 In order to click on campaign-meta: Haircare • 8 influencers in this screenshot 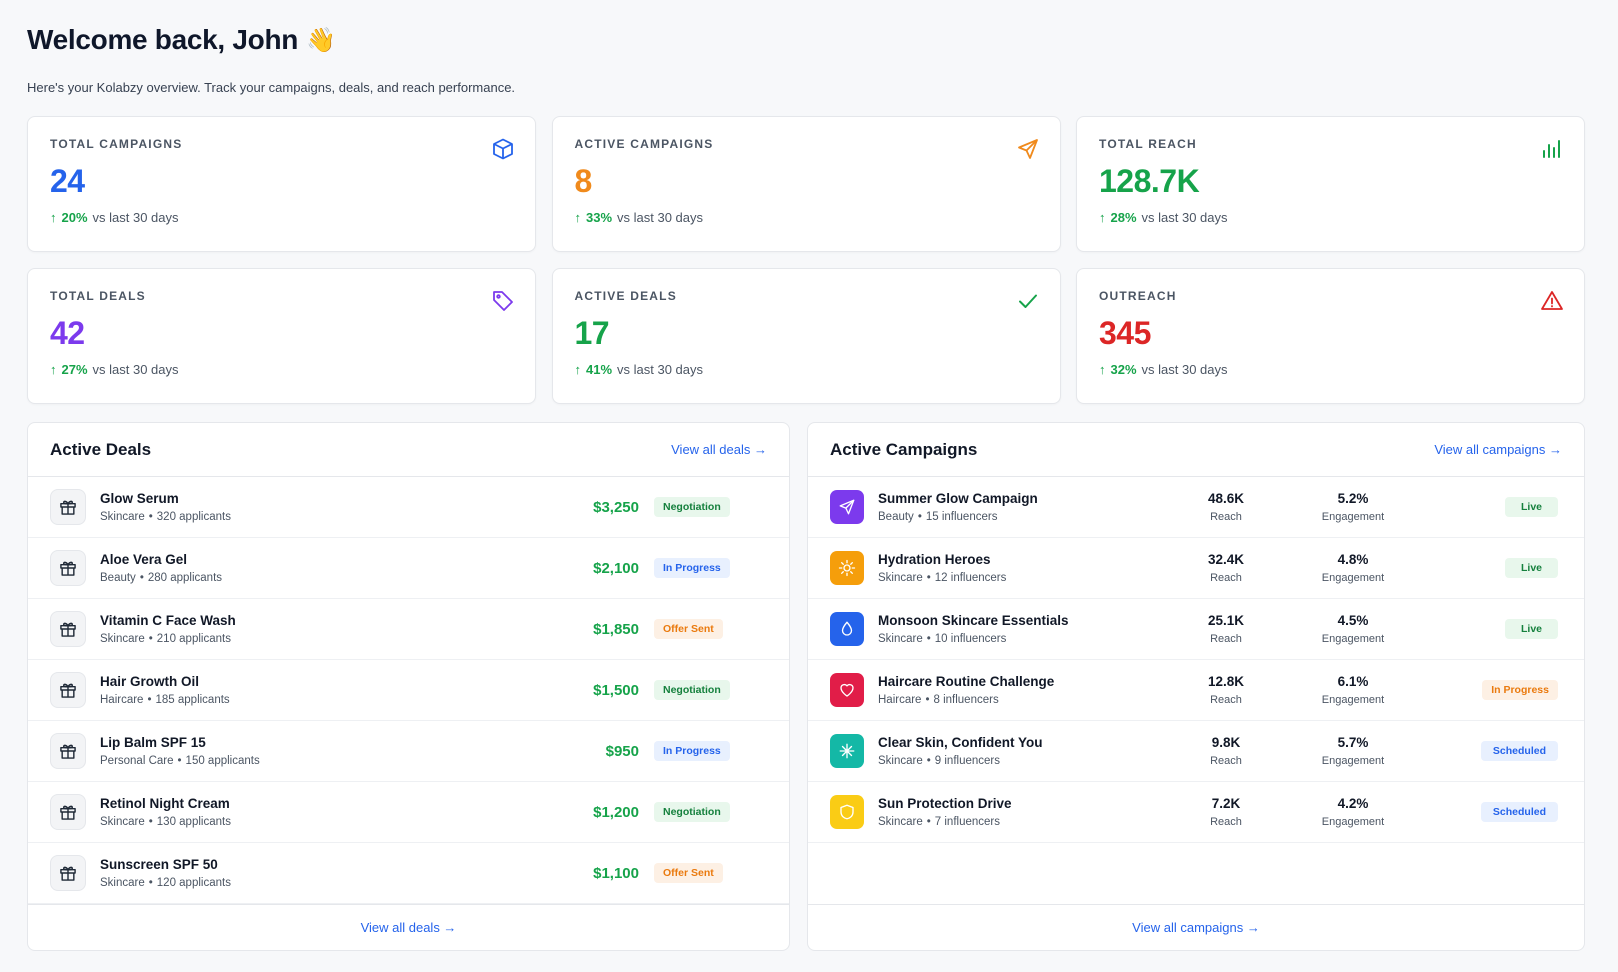, I will do `click(966, 700)`.